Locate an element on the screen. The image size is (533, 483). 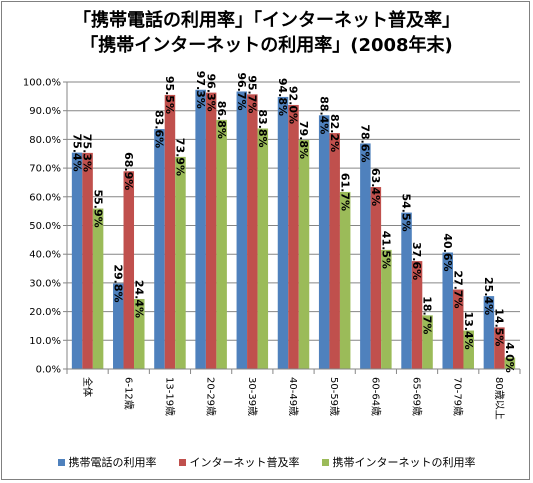
legend-item-mobile-phone: 携帯電話の利用率 is located at coordinates (107, 462).